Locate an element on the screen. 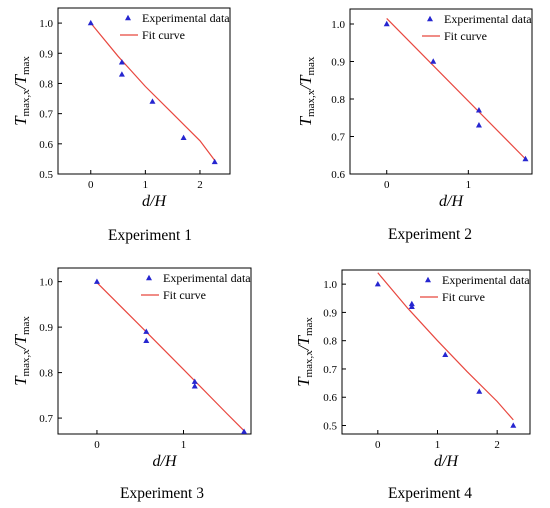 This screenshot has width=550, height=508. chart-caption: Experiment 4 is located at coordinates (430, 493).